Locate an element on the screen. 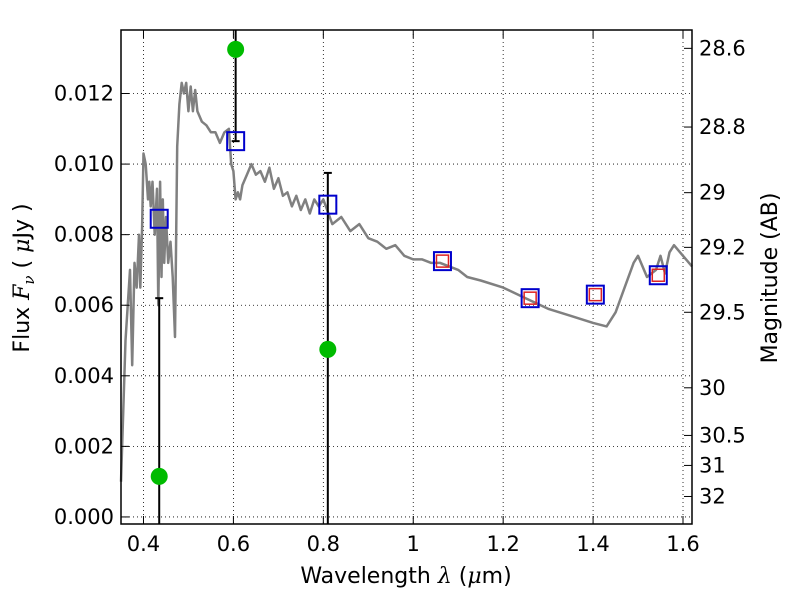 The height and width of the screenshot is (600, 800). y2-tick-label: 31 is located at coordinates (712, 465).